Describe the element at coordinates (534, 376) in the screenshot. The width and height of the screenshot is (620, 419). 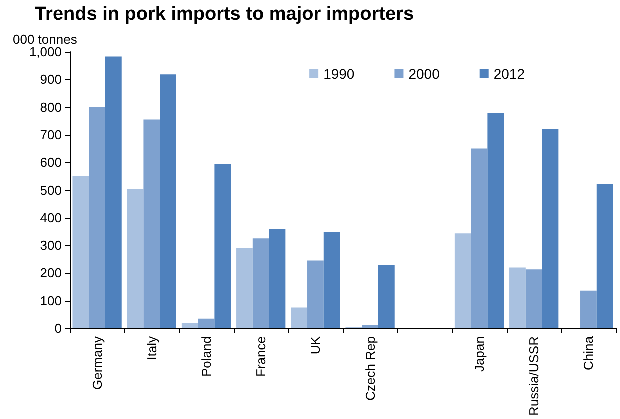
I see `x-tick-label: Russia/USSR` at that location.